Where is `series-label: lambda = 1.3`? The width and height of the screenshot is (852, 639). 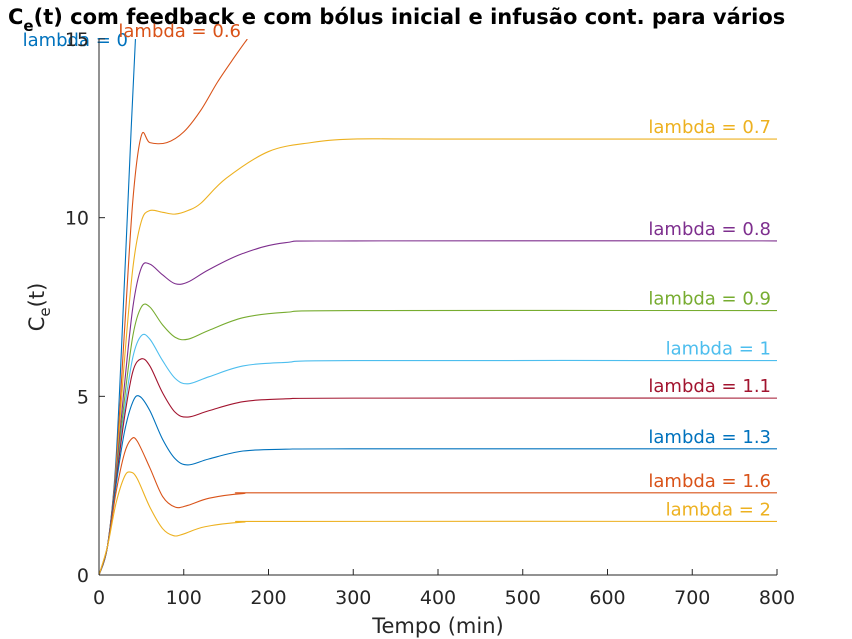 series-label: lambda = 1.3 is located at coordinates (709, 437).